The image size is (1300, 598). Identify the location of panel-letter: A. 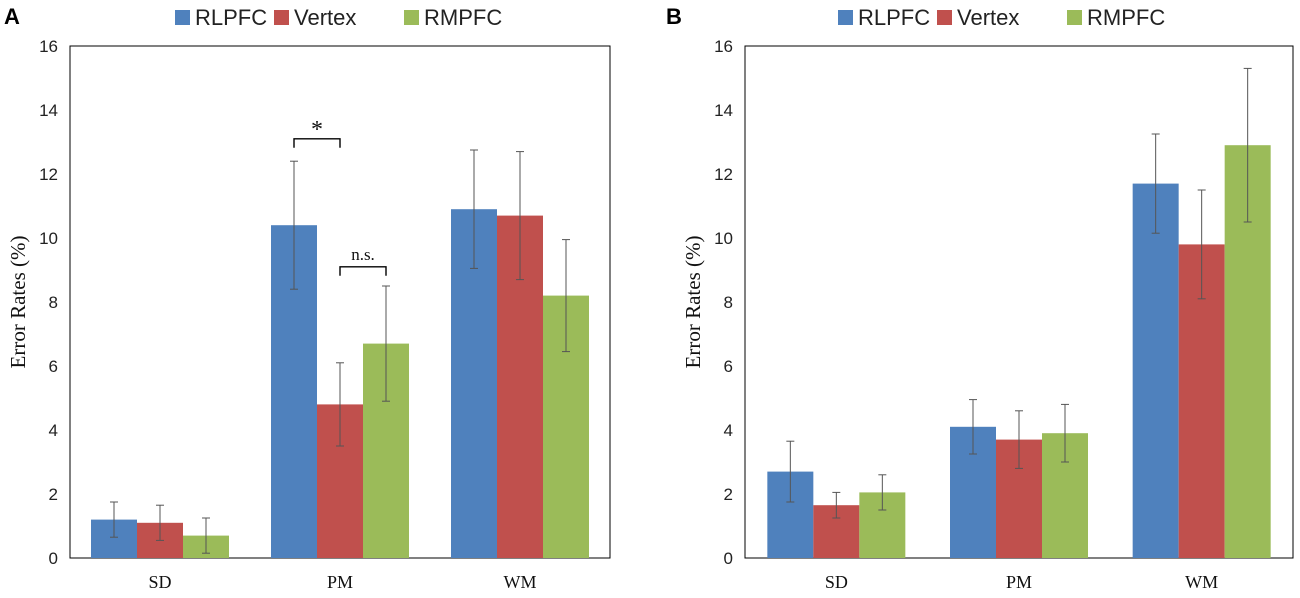
(12, 16).